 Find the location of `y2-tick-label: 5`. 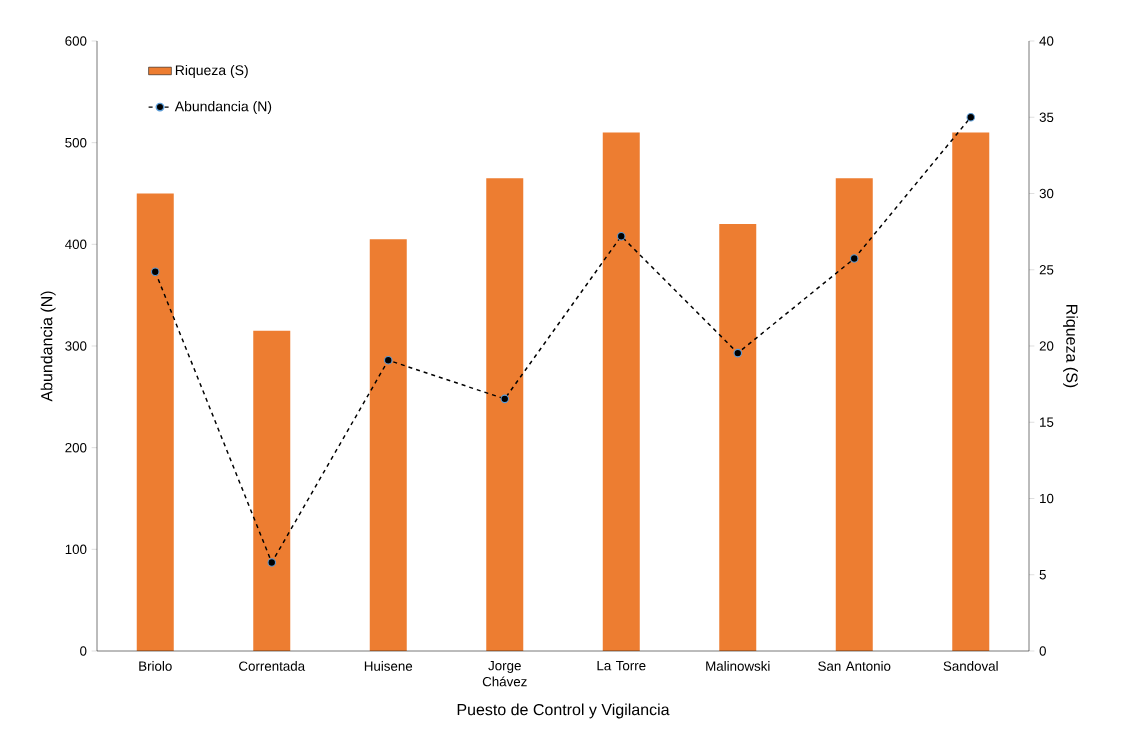

y2-tick-label: 5 is located at coordinates (1042, 575).